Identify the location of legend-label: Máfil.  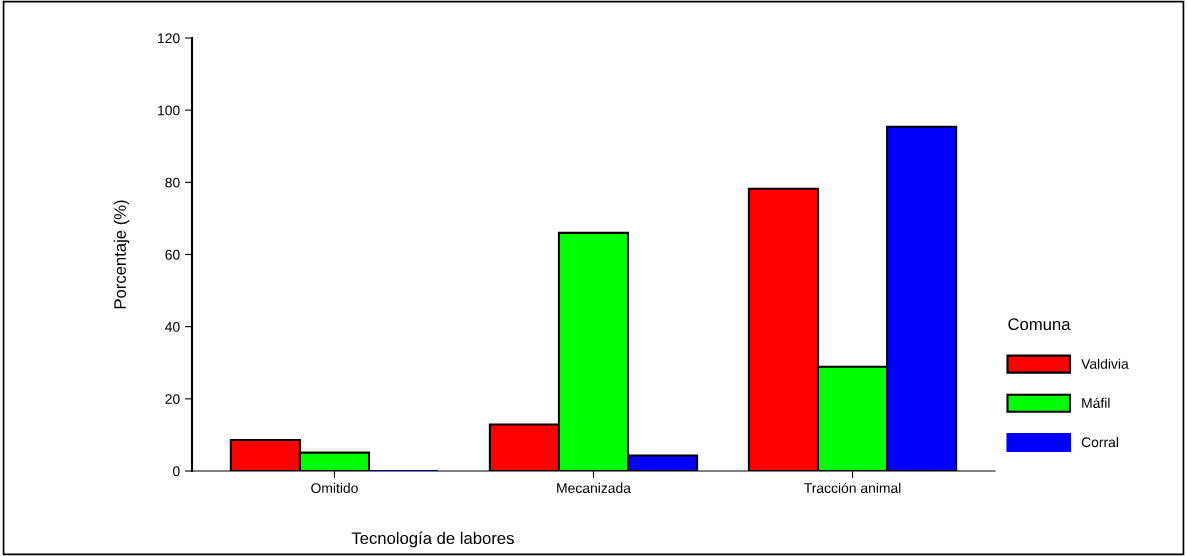
(1096, 402).